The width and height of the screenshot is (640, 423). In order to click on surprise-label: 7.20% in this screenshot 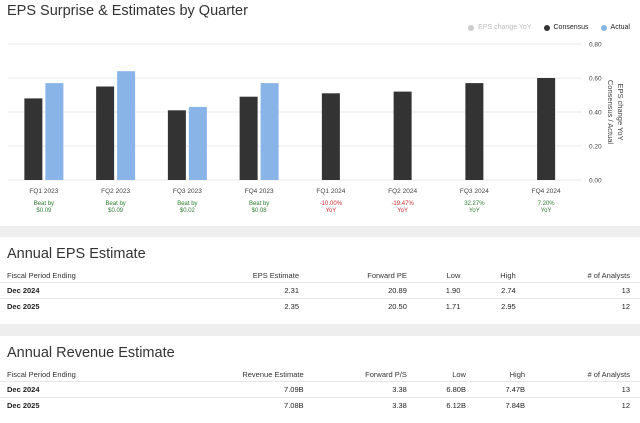, I will do `click(547, 204)`.